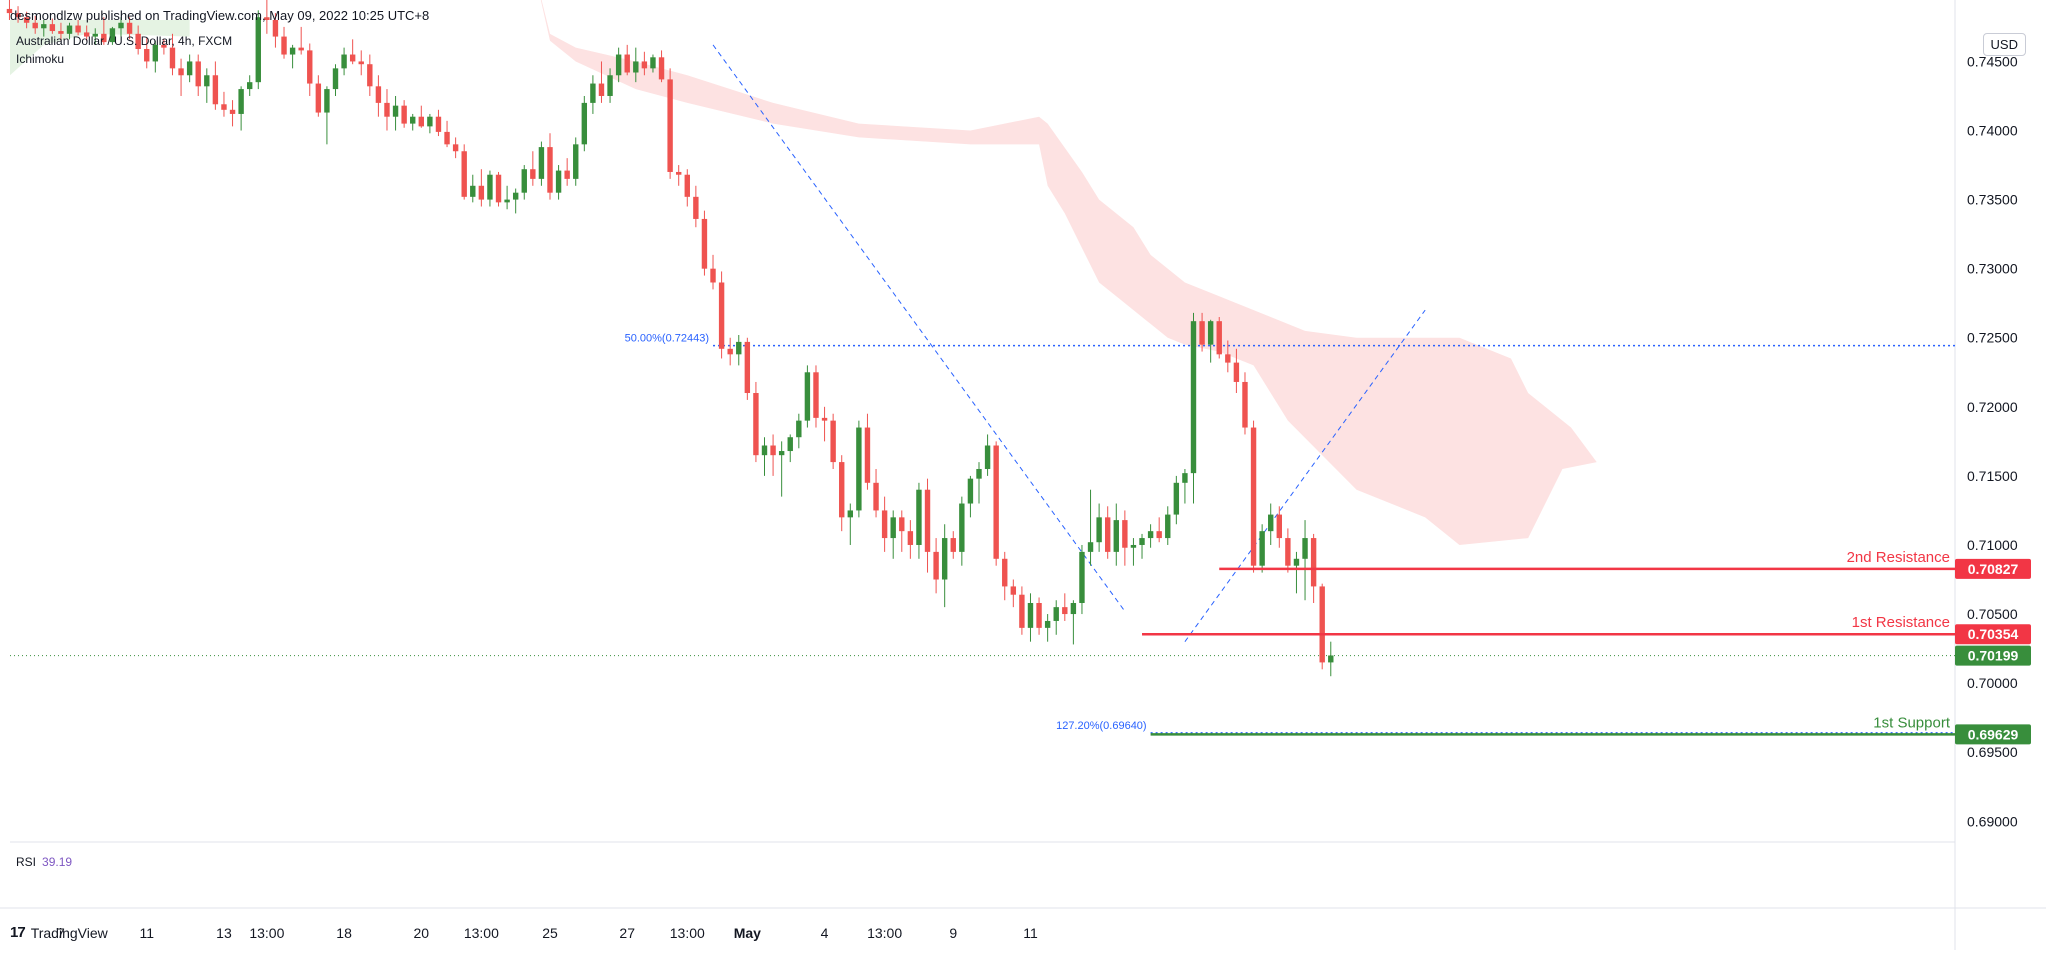 The image size is (2046, 955). Describe the element at coordinates (1901, 622) in the screenshot. I see `level-name-label: 1st Resistance` at that location.